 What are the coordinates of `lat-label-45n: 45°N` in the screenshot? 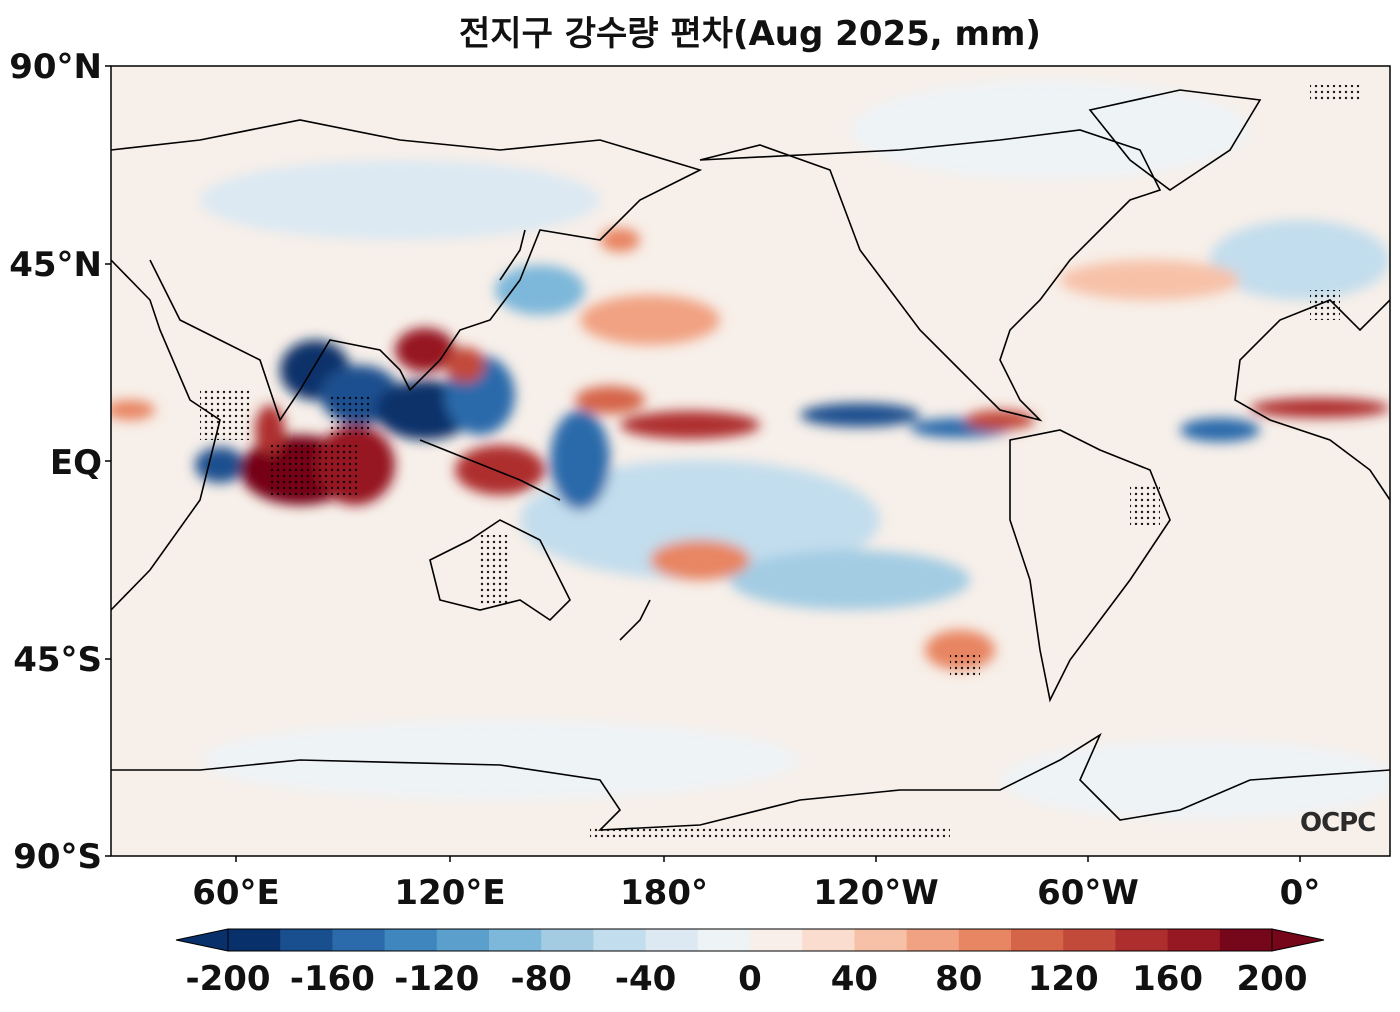 It's located at (55, 265).